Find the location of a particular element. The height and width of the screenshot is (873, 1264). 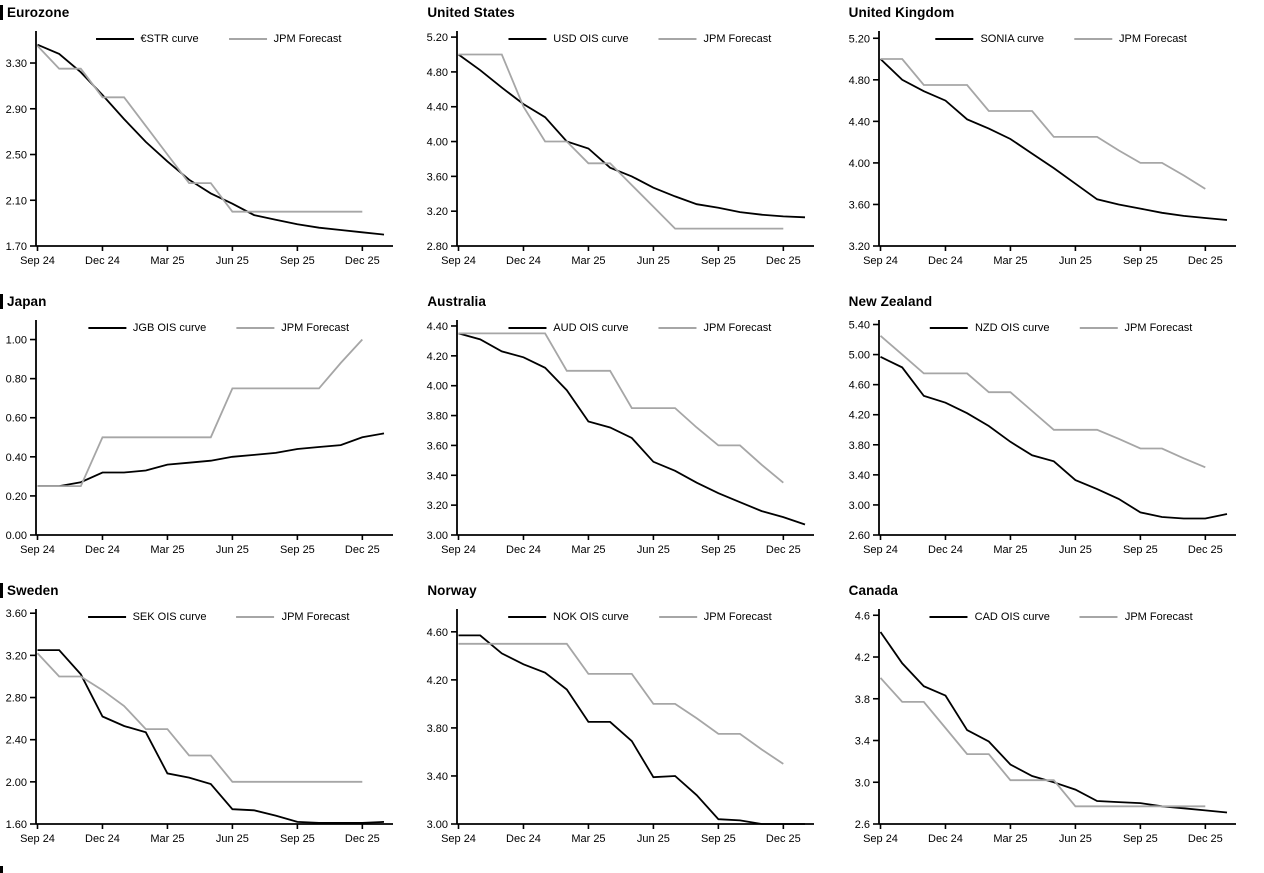

legend-item-market: €STR curve is located at coordinates (147, 39).